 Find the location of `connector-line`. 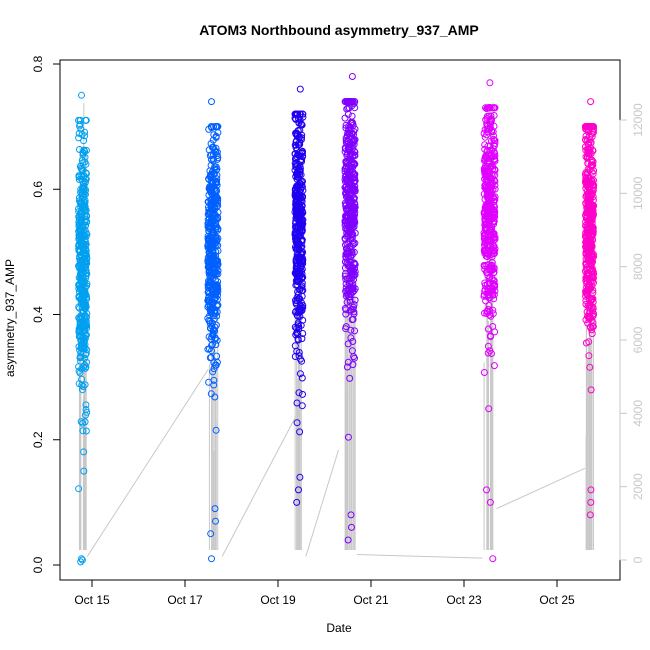

connector-line is located at coordinates (420, 556).